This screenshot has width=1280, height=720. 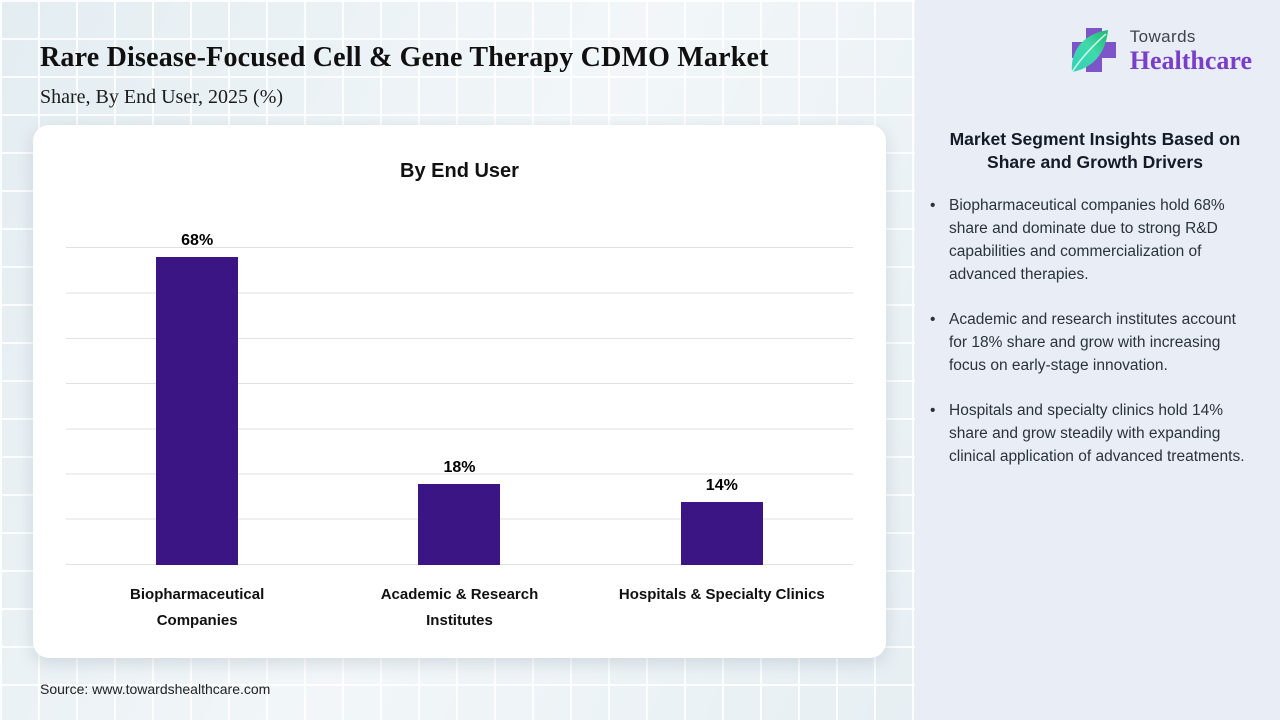 What do you see at coordinates (197, 241) in the screenshot?
I see `bar-value-label: 68%` at bounding box center [197, 241].